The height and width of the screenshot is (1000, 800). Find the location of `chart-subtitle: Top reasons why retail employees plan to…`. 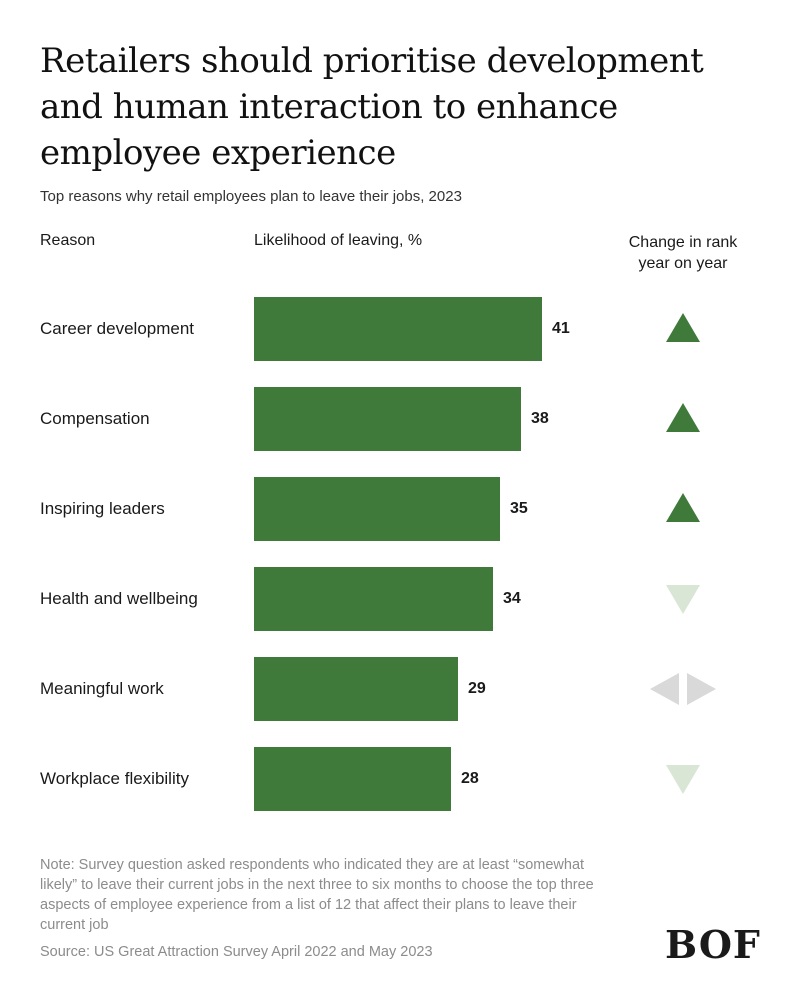

chart-subtitle: Top reasons why retail employees plan to… is located at coordinates (251, 196).